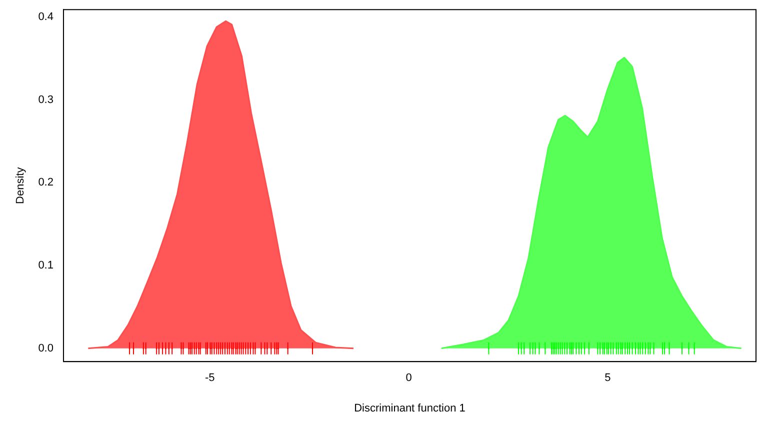 The height and width of the screenshot is (423, 767). Describe the element at coordinates (409, 378) in the screenshot. I see `x-tick-label: 0` at that location.